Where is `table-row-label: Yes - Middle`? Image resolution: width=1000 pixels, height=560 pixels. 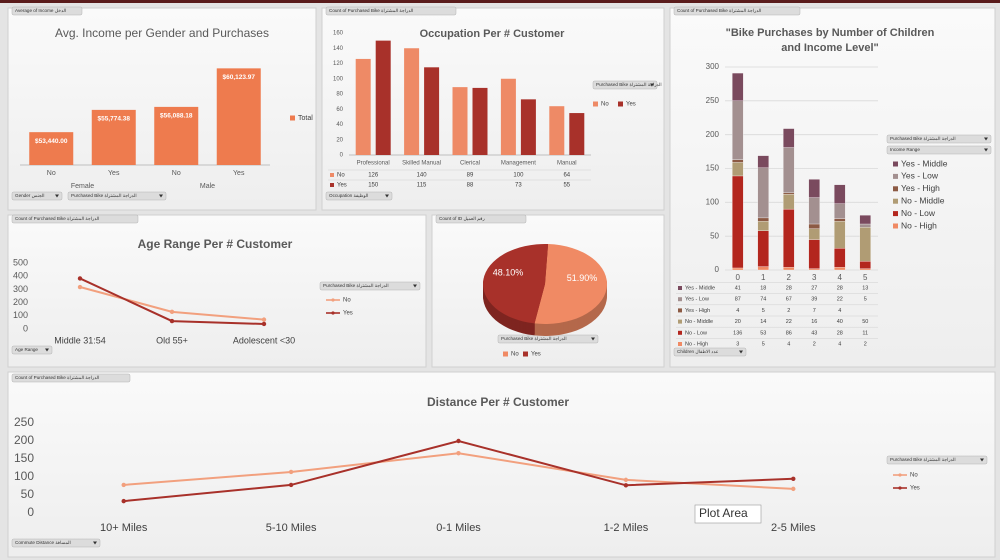
table-row-label: Yes - Middle is located at coordinates (700, 288).